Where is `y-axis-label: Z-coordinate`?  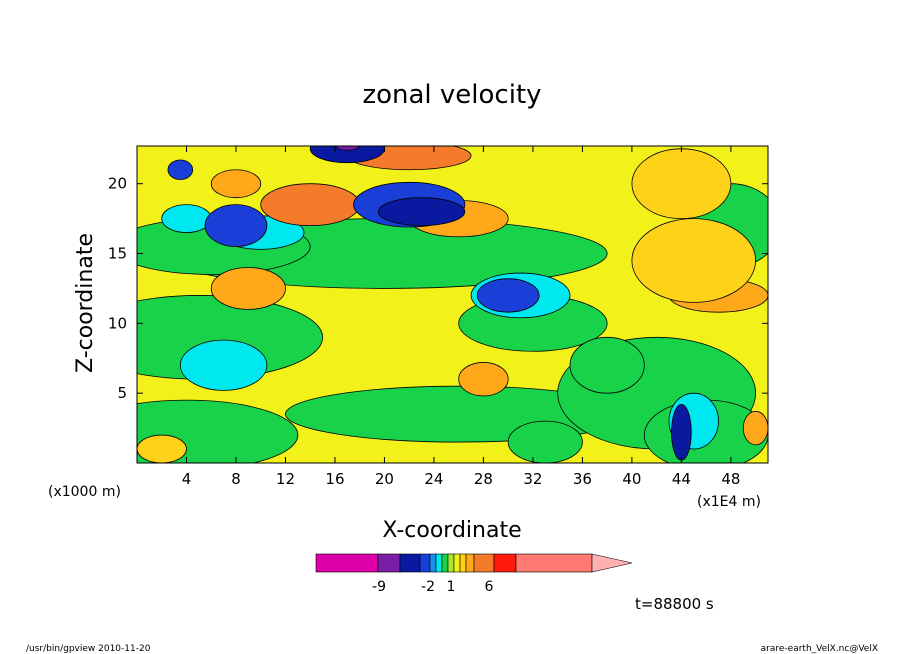 y-axis-label: Z-coordinate is located at coordinates (85, 303).